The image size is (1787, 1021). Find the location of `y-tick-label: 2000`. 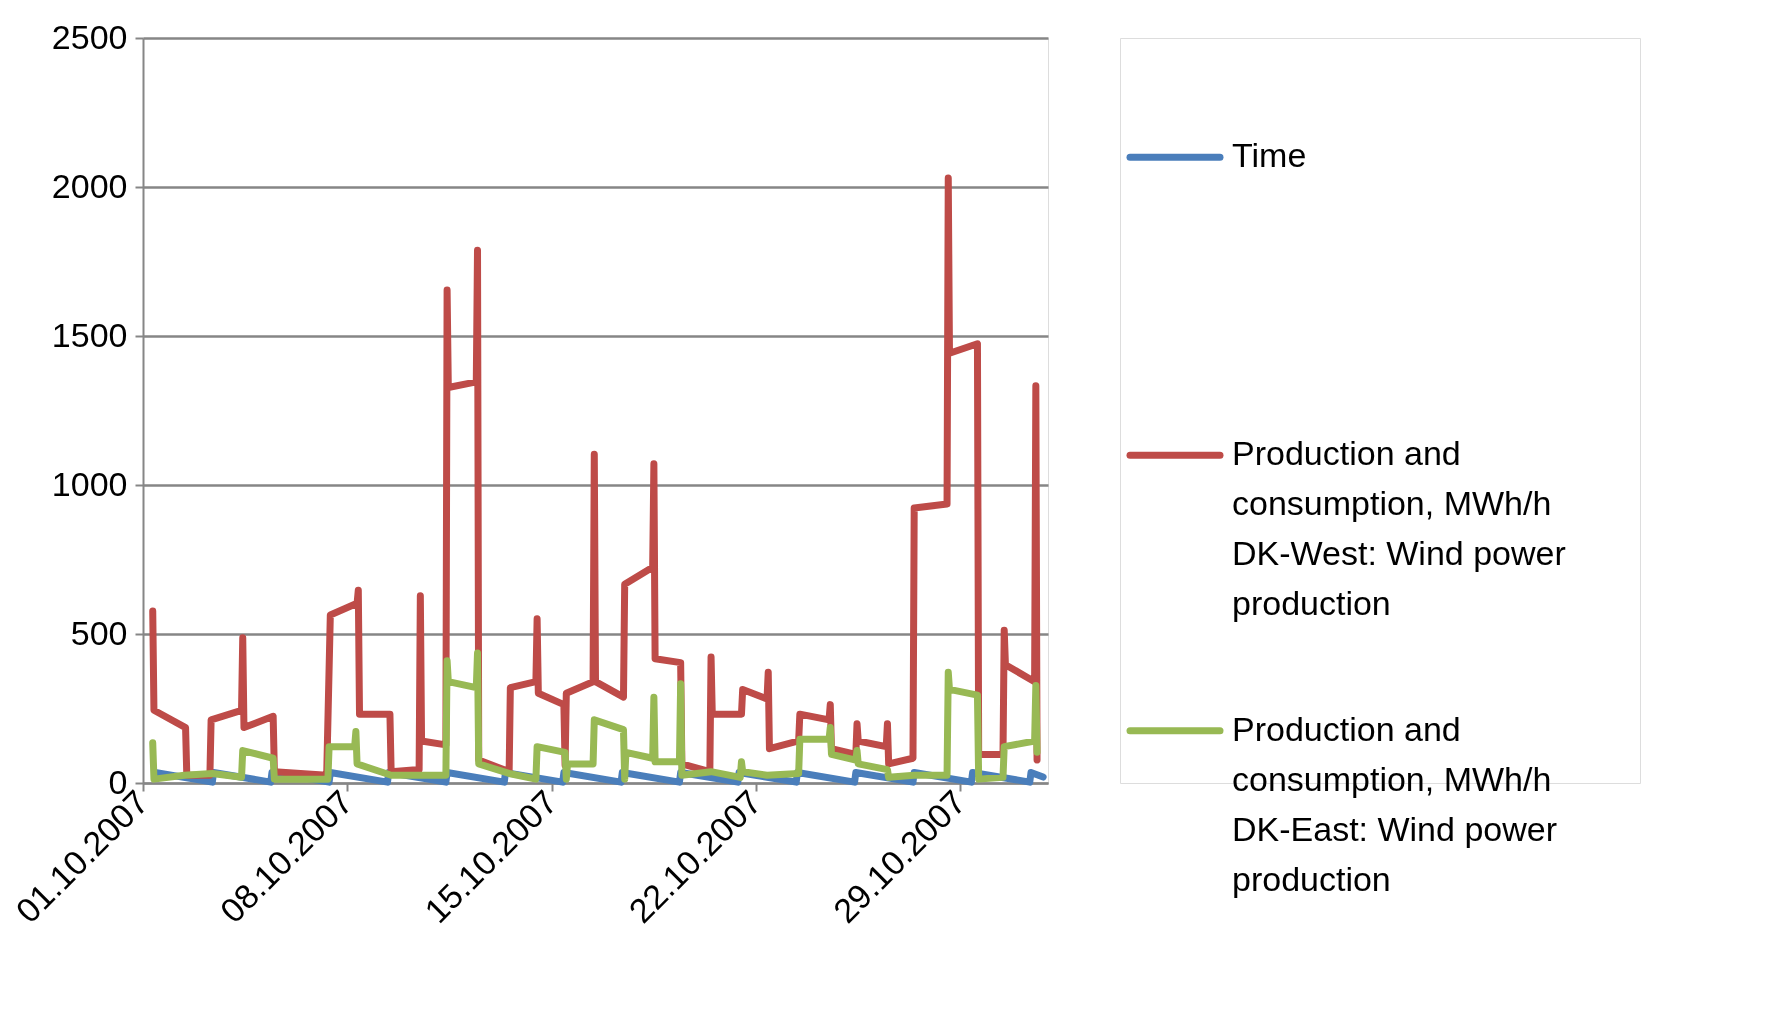

y-tick-label: 2000 is located at coordinates (89, 185).